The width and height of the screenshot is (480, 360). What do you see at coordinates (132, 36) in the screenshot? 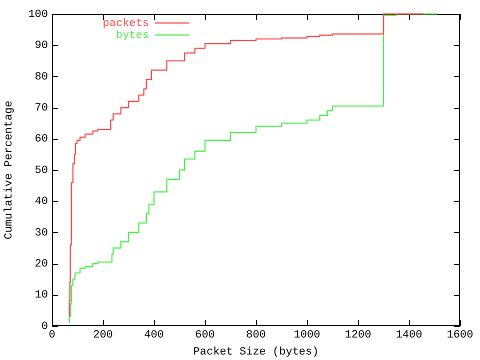
I see `legend-label: bytes` at bounding box center [132, 36].